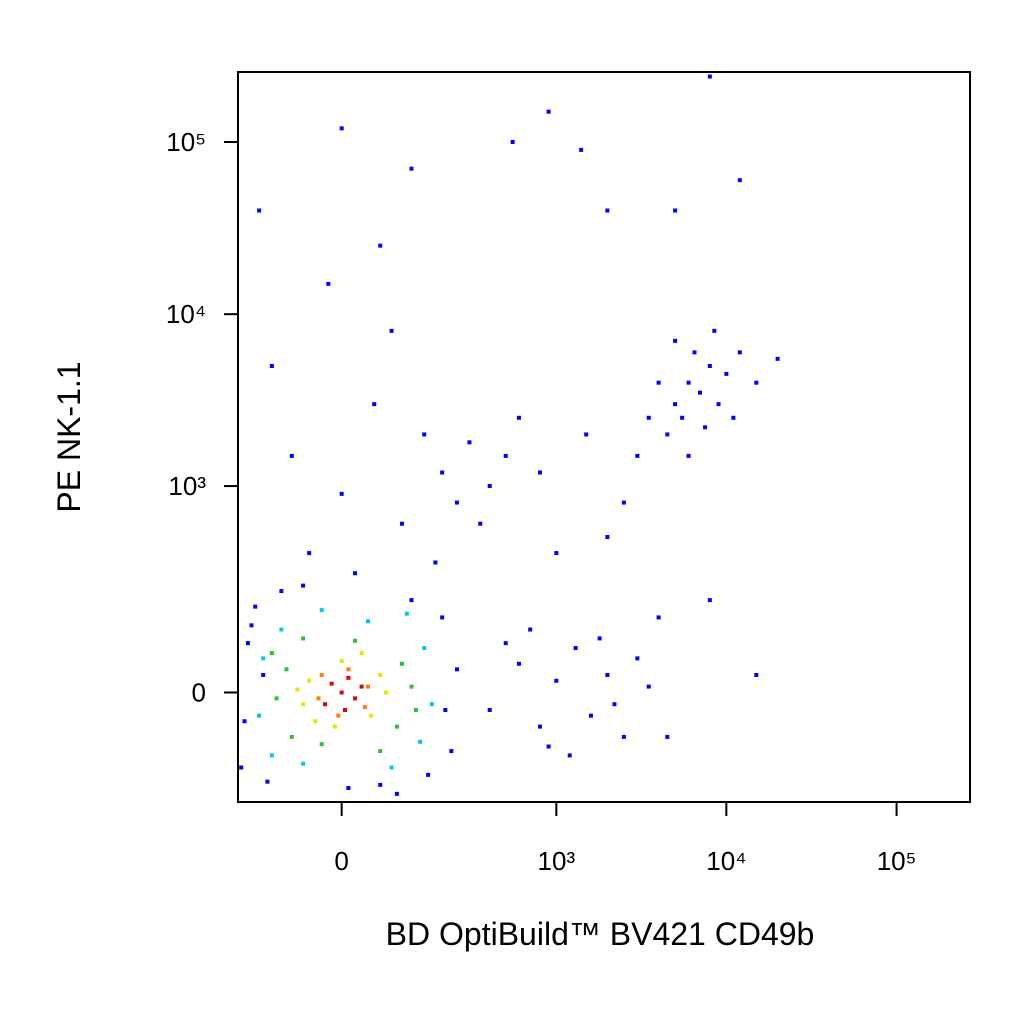 The width and height of the screenshot is (1024, 1029). I want to click on y-tick-label: 10³, so click(187, 486).